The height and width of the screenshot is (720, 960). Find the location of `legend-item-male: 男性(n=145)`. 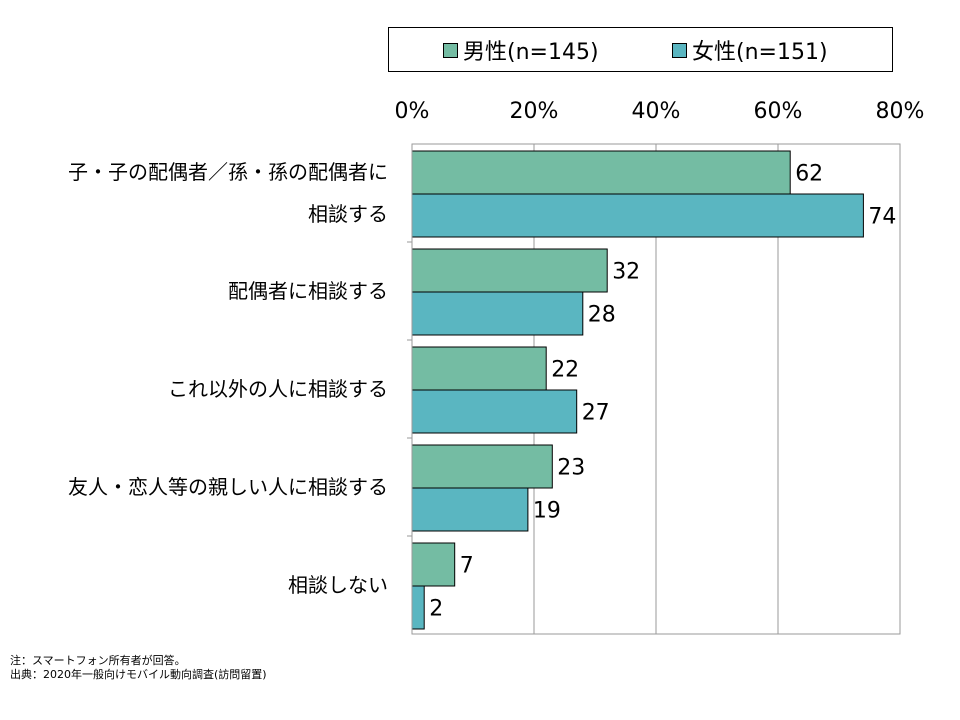

legend-item-male: 男性(n=145) is located at coordinates (521, 51).